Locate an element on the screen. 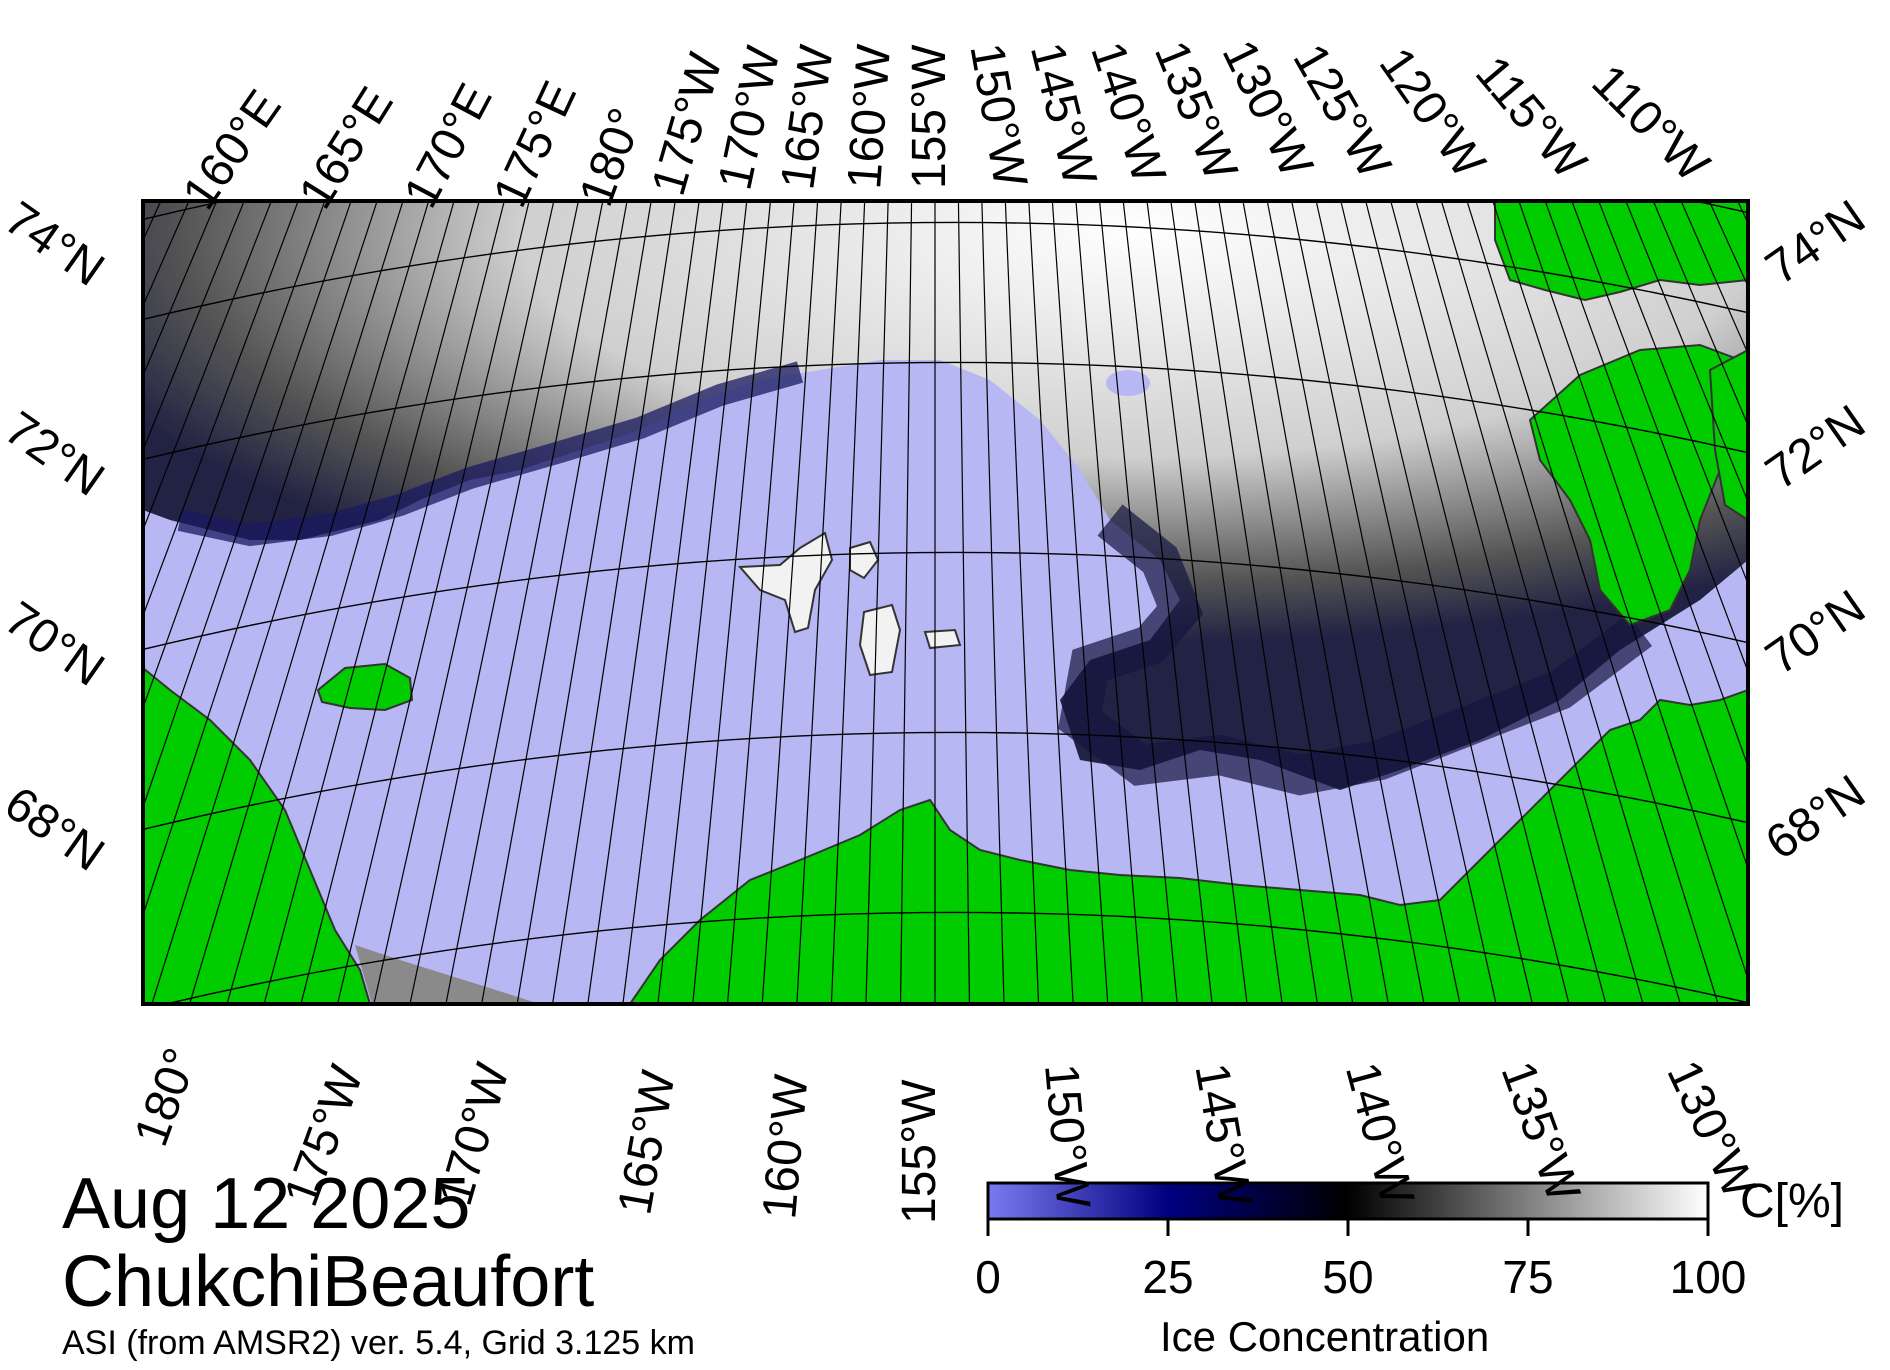 The image size is (1890, 1370). colorbar-tick-label: 50 is located at coordinates (1348, 1277).